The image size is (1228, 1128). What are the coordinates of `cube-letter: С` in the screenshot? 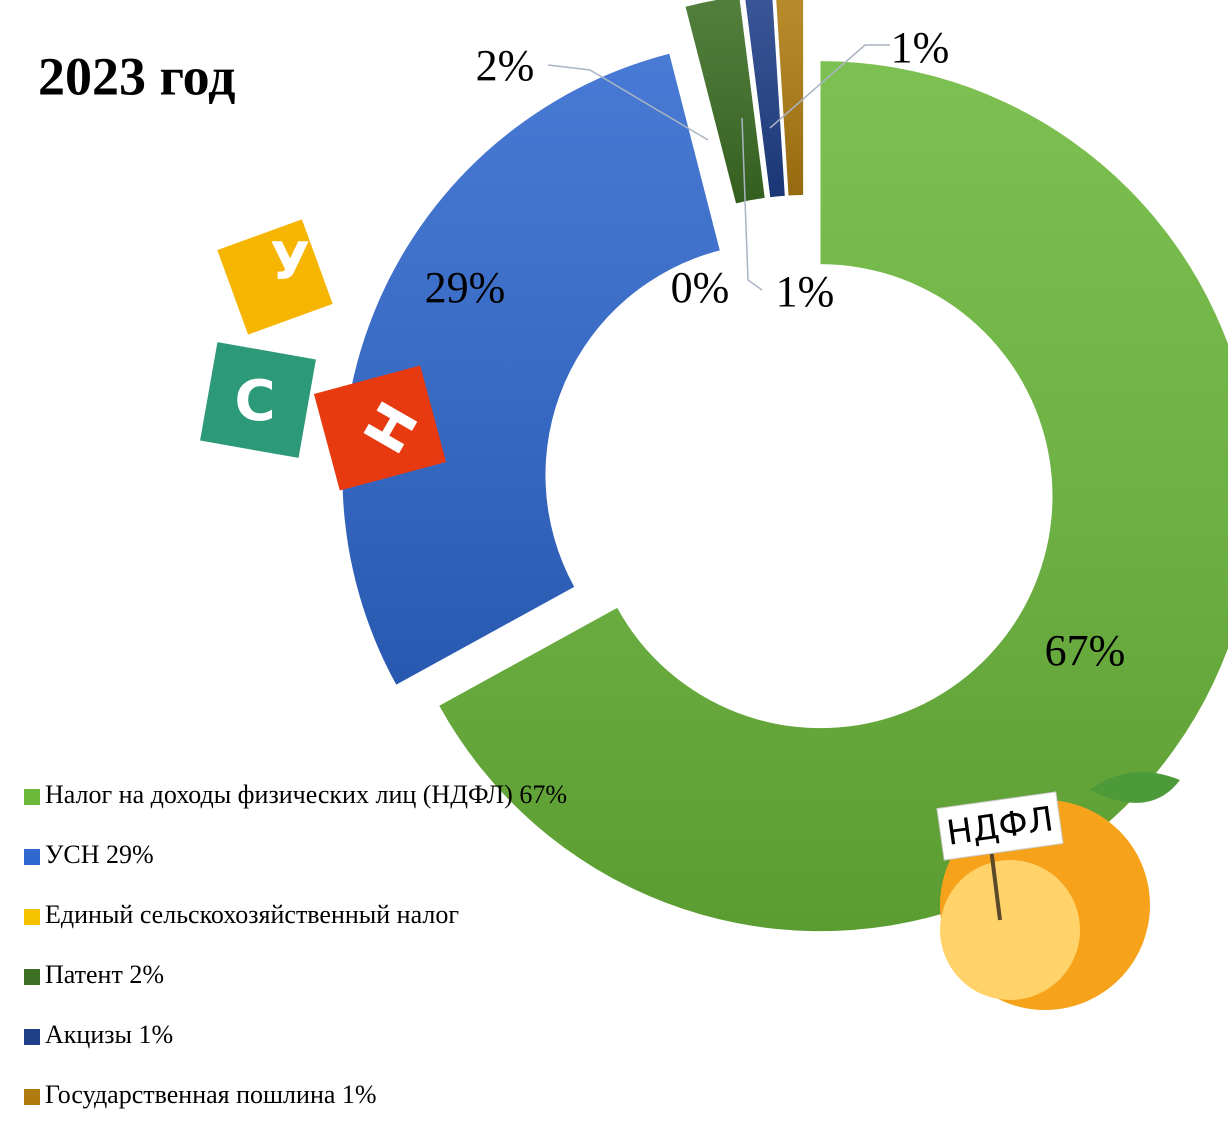 It's located at (254, 401).